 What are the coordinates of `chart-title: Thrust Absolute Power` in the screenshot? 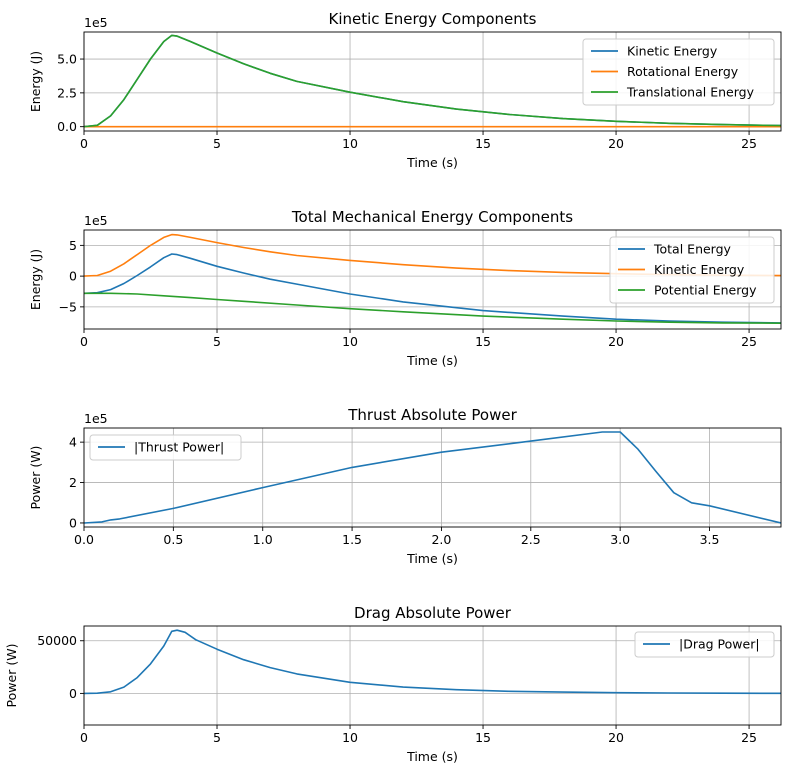 It's located at (432, 415).